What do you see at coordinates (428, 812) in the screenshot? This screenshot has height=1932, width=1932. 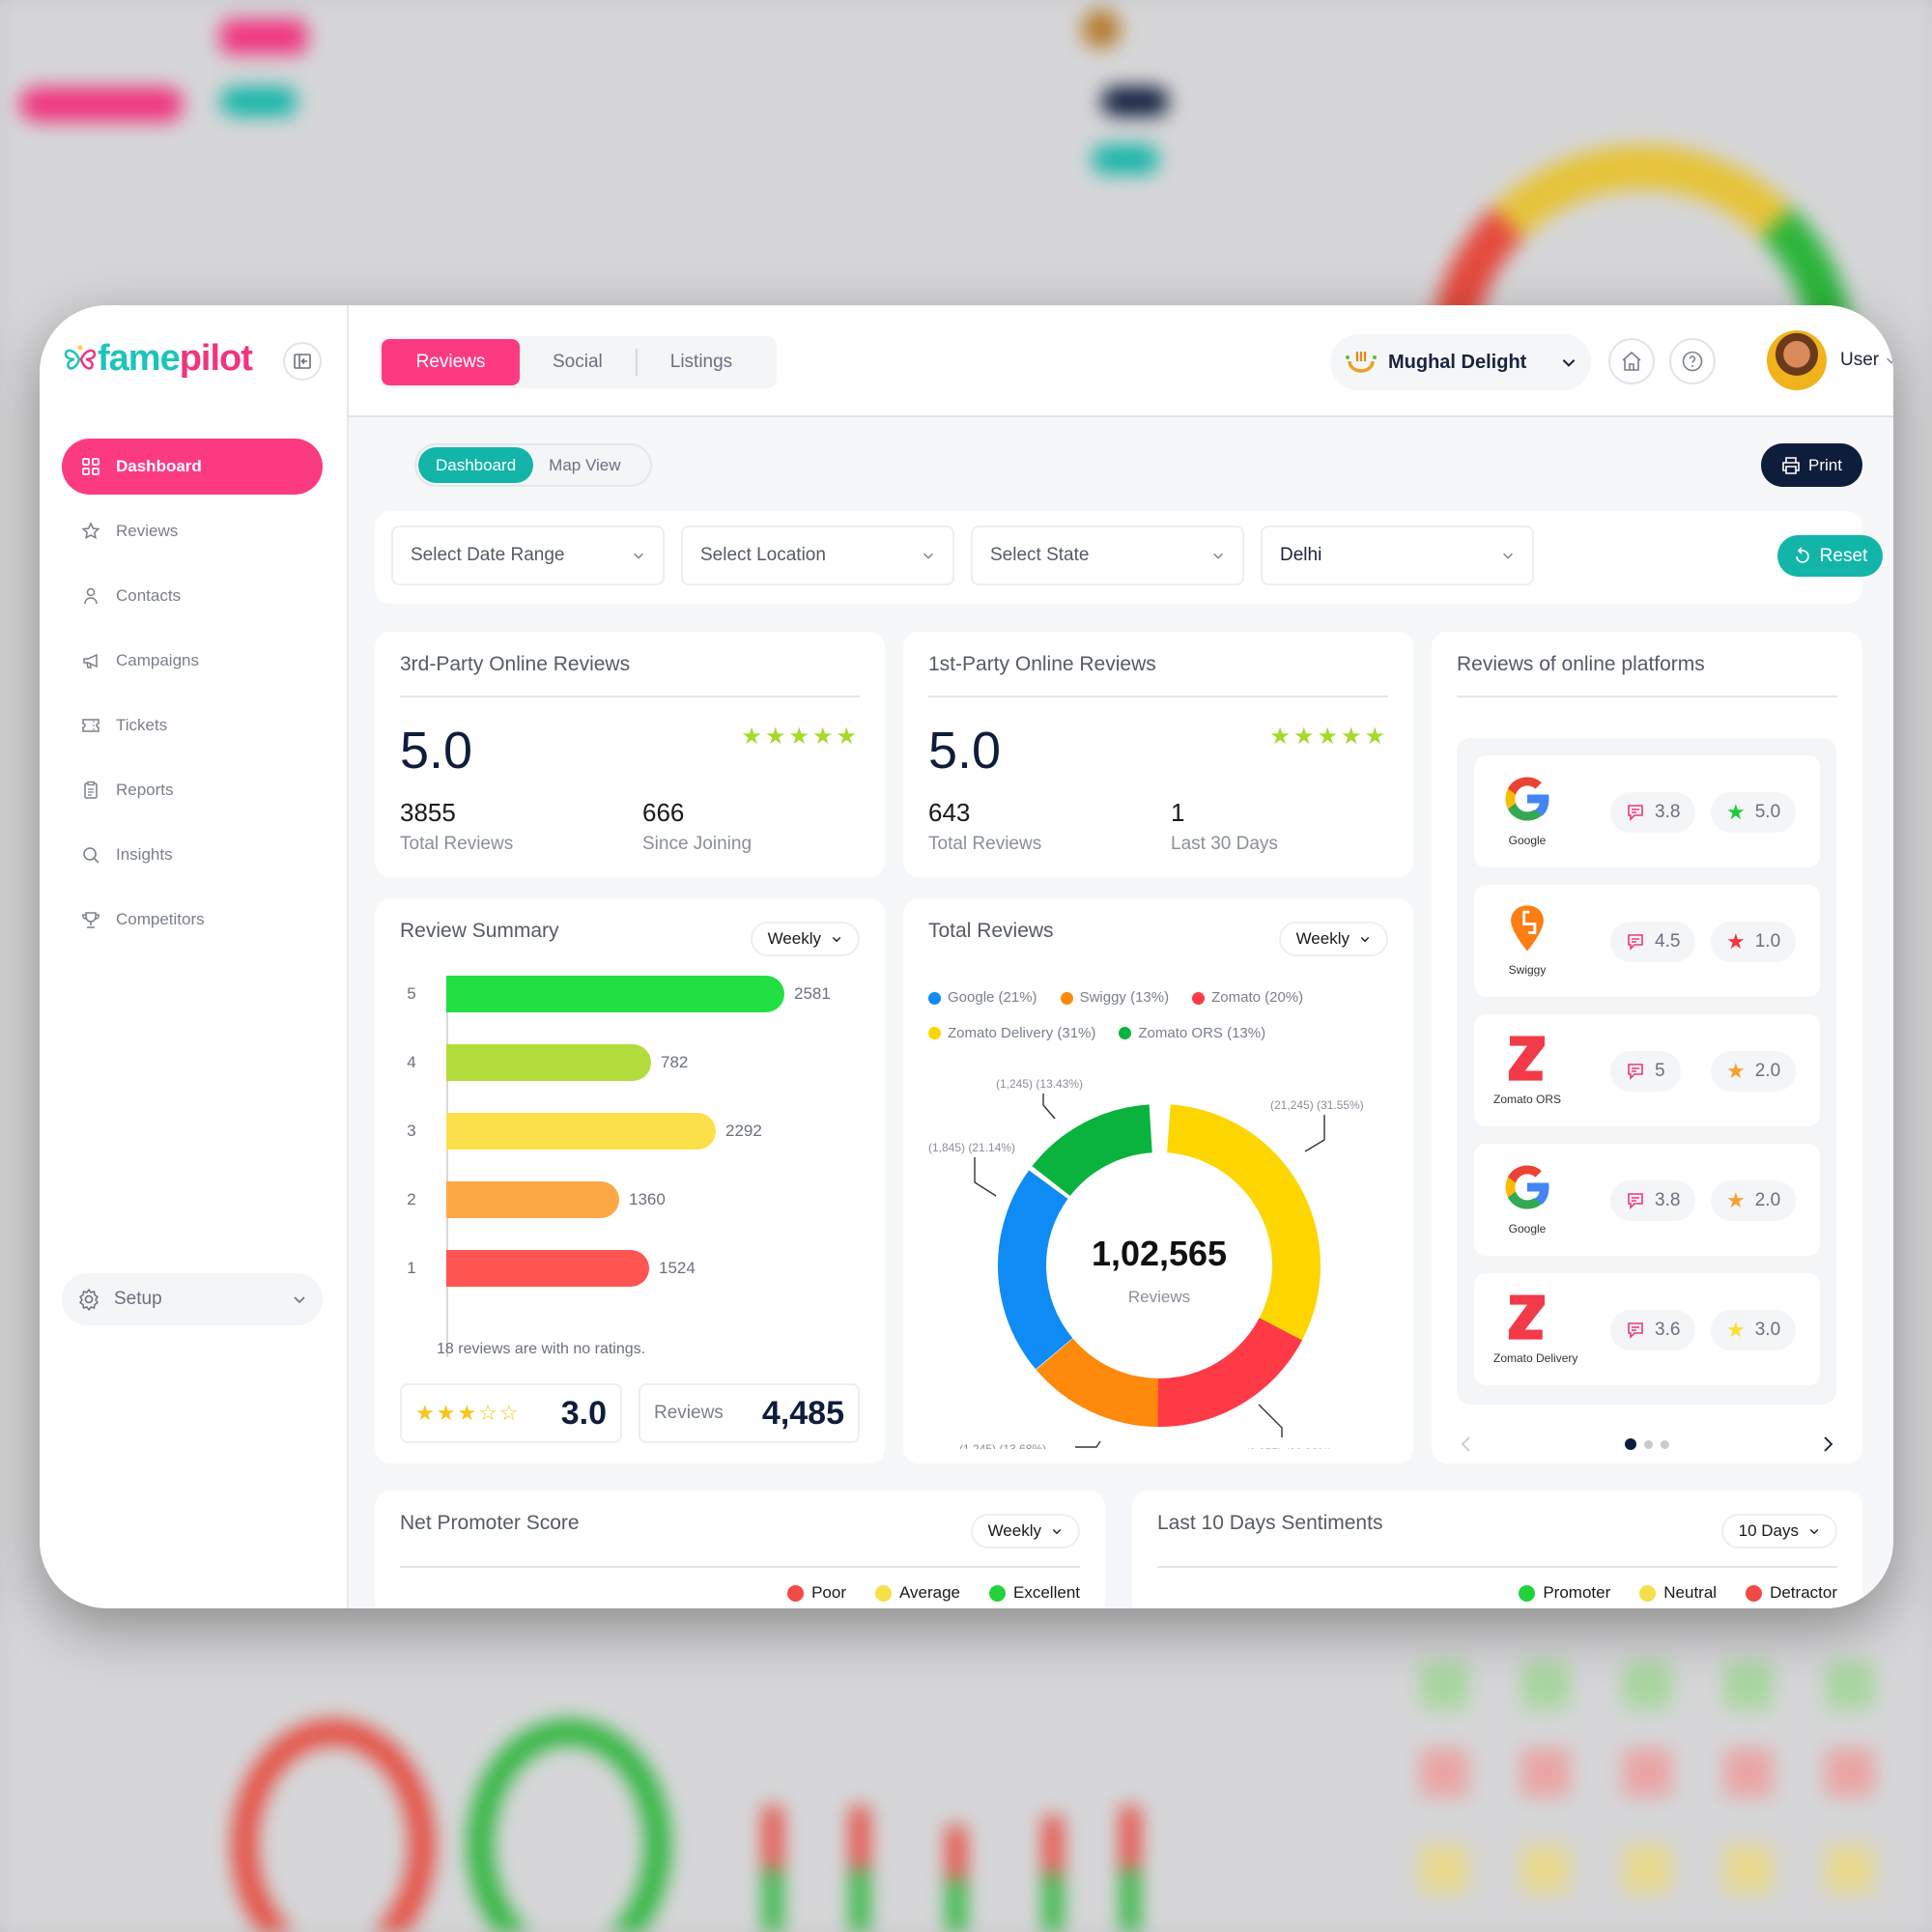 I see `total-reviews-value: 3855` at bounding box center [428, 812].